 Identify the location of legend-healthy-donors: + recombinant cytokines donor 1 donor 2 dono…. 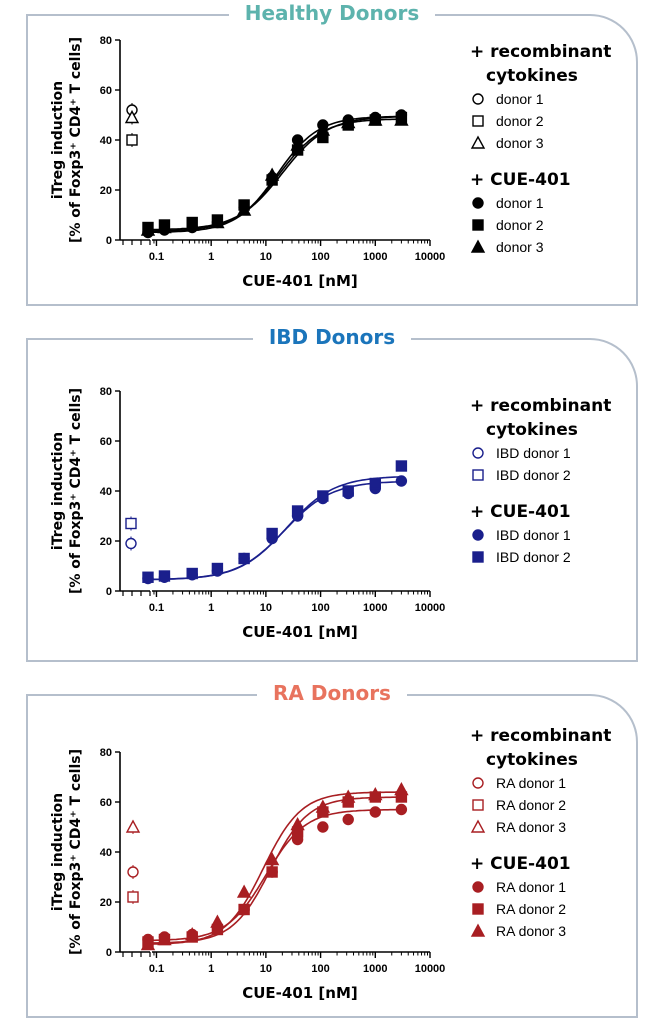
(540, 149).